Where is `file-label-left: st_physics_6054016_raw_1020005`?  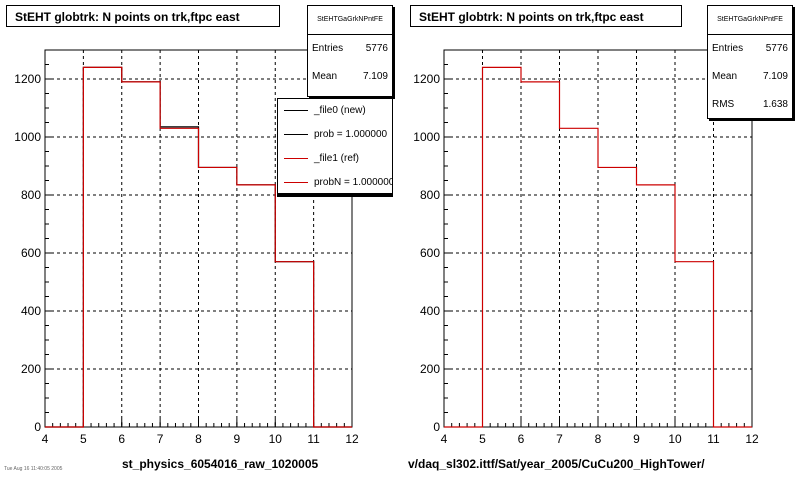
file-label-left: st_physics_6054016_raw_1020005 is located at coordinates (220, 464).